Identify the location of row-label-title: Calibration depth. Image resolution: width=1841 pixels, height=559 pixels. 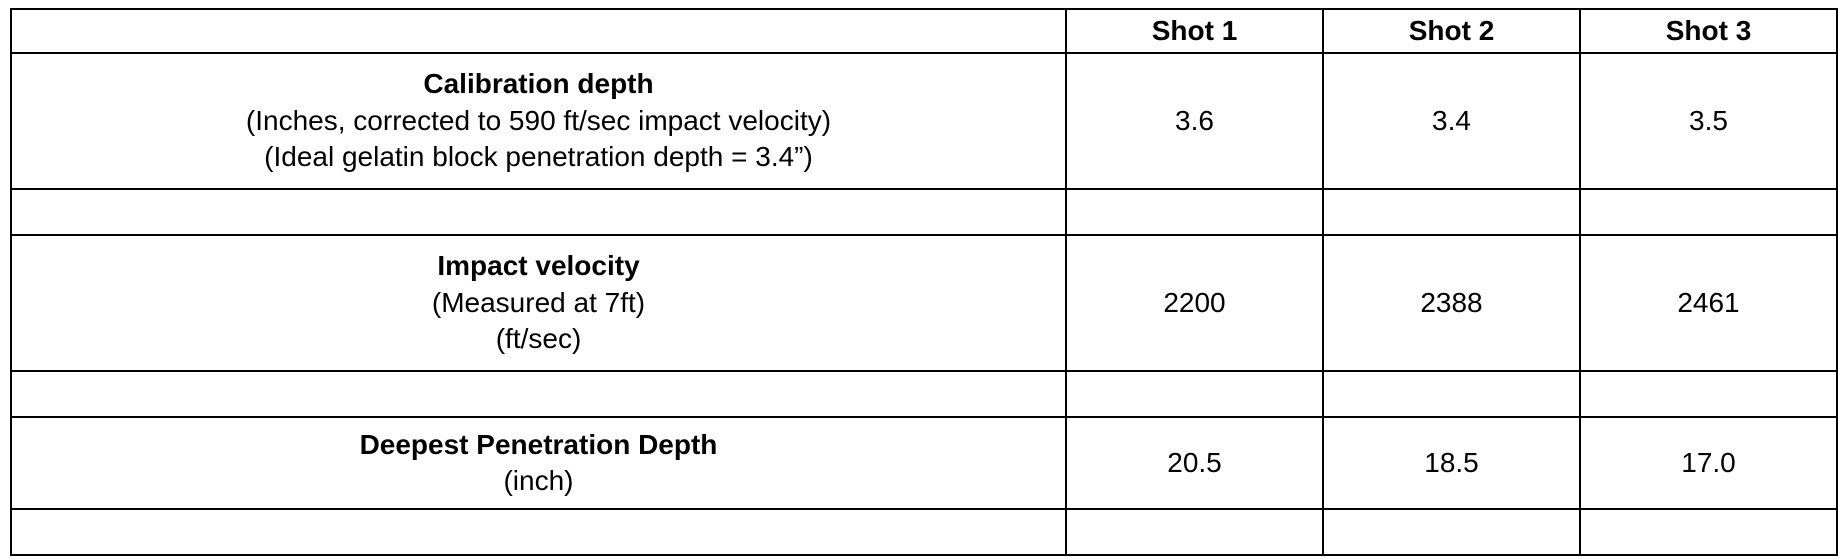
(538, 84).